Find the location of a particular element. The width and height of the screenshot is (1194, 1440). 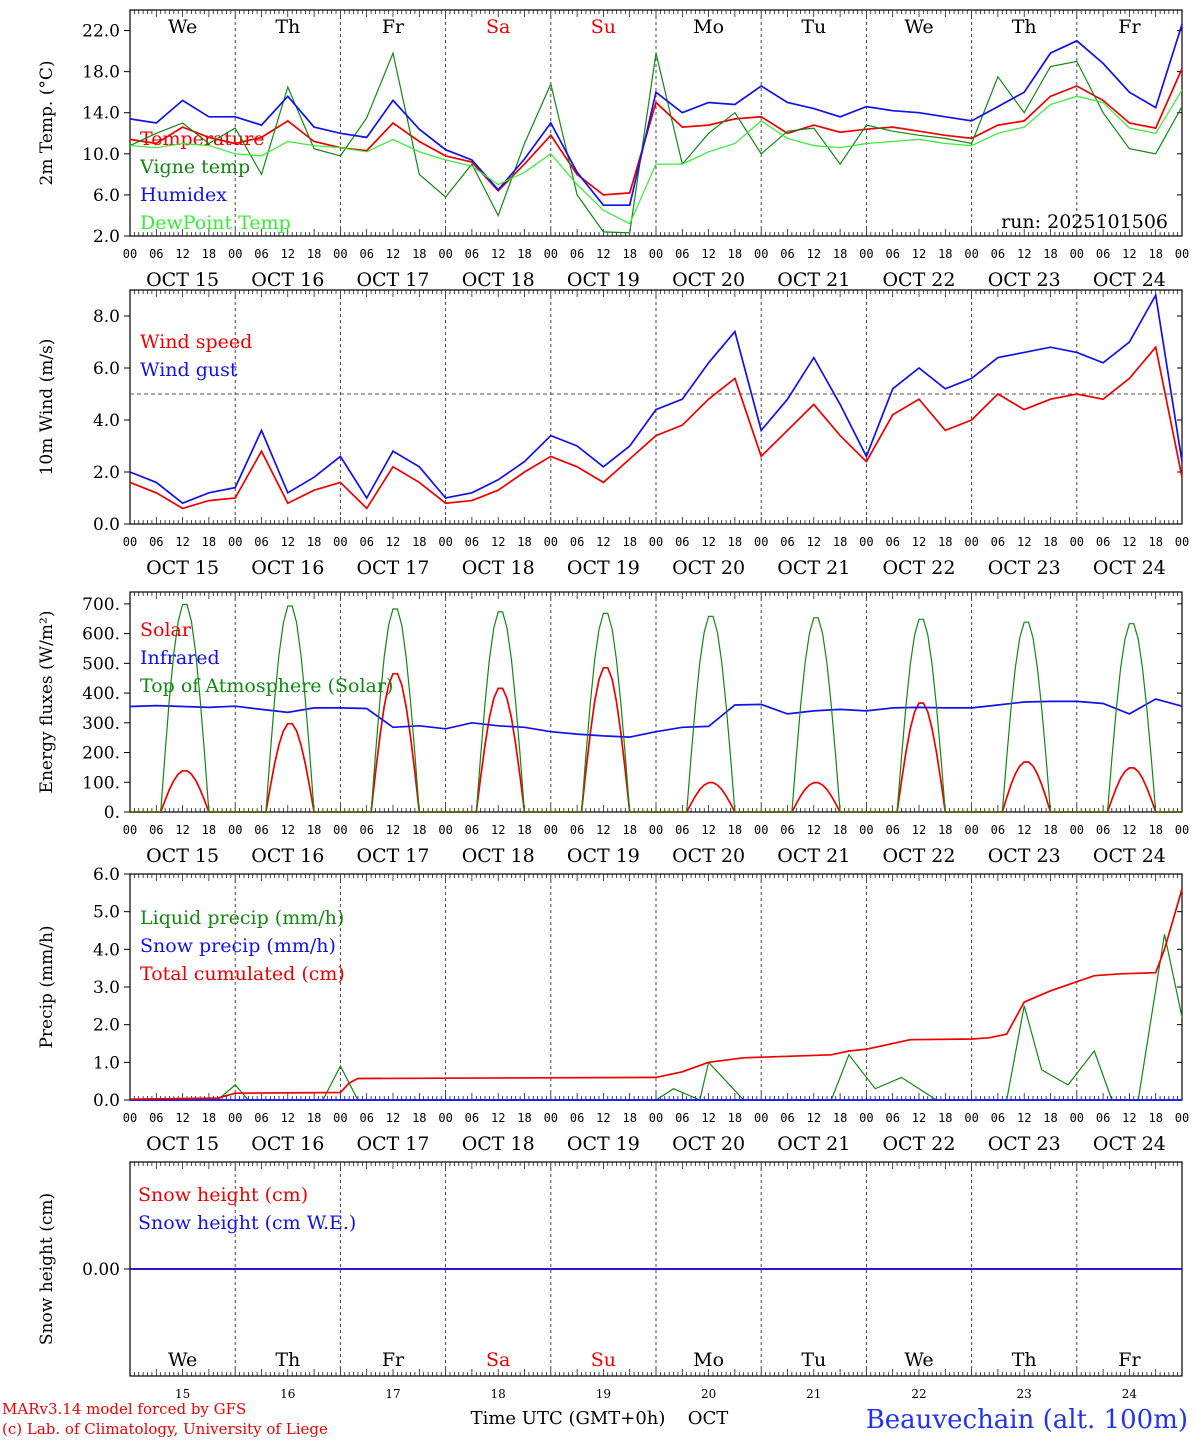

weekday-label-top: Fr is located at coordinates (393, 27).